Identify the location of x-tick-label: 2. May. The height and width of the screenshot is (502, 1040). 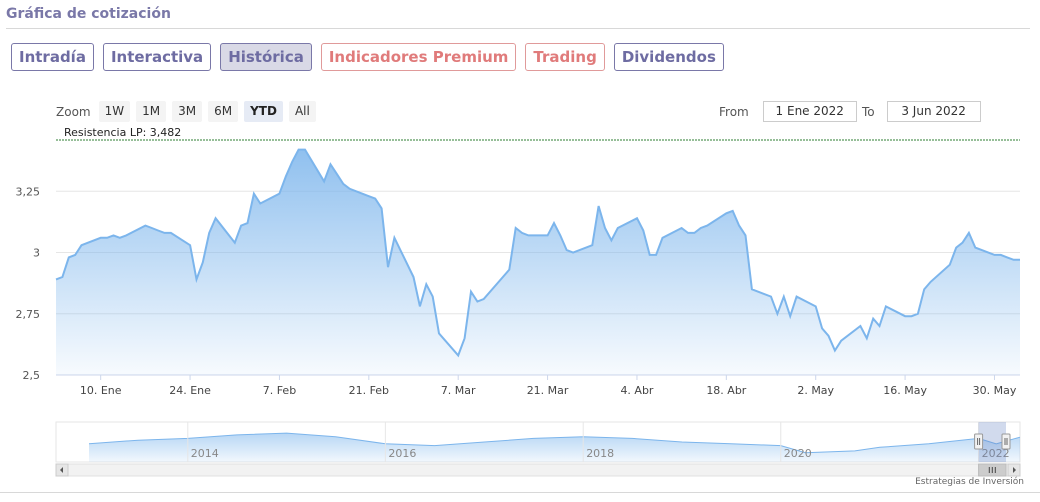
(815, 390).